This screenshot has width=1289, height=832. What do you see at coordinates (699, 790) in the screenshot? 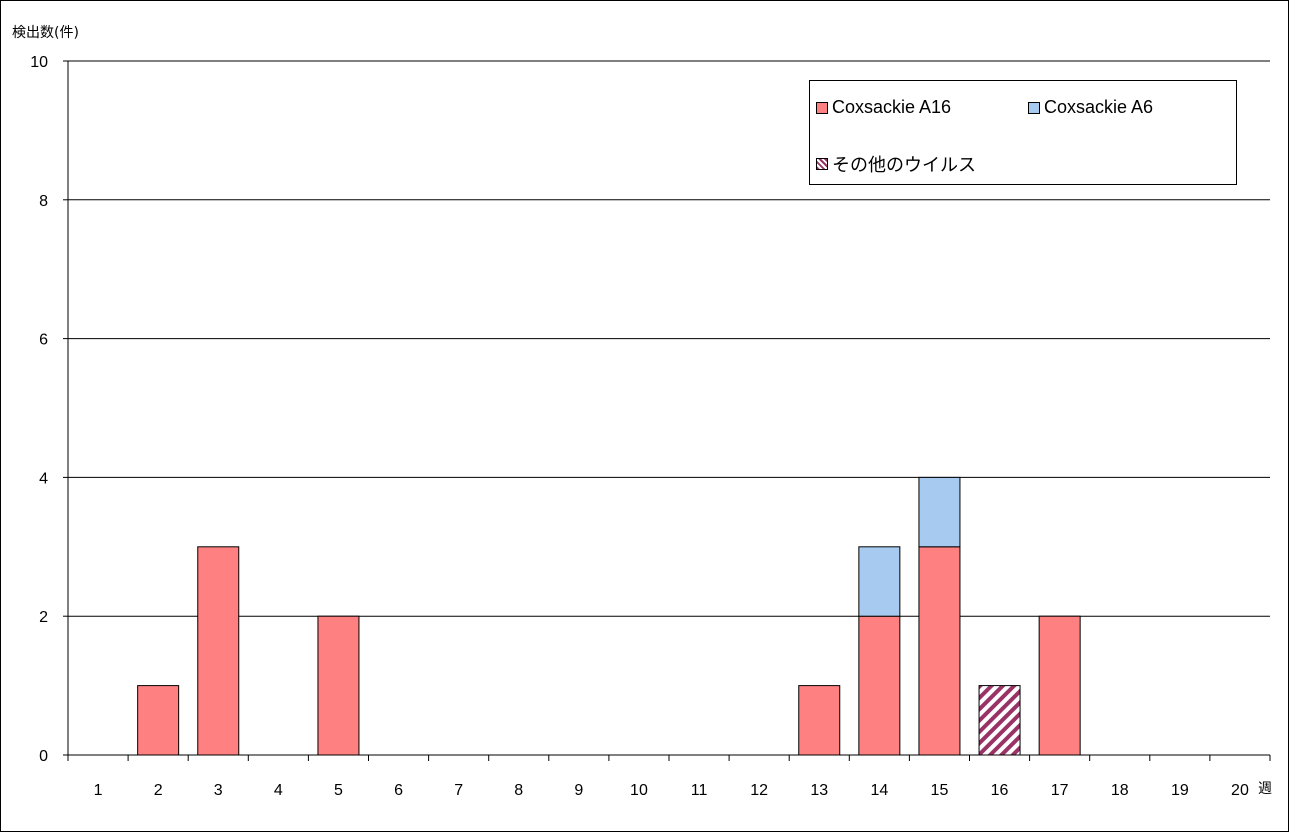
I see `x-tick-label-11: 11` at bounding box center [699, 790].